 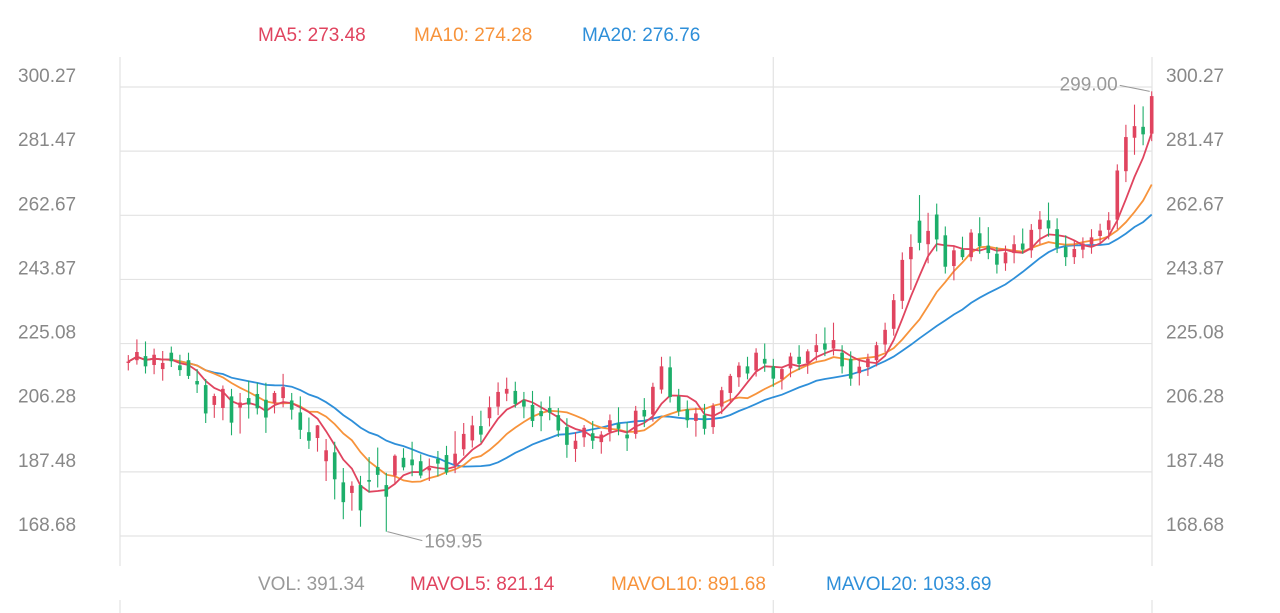 I want to click on legend-mavol20: MAVOL20: 1033.69, so click(x=909, y=584).